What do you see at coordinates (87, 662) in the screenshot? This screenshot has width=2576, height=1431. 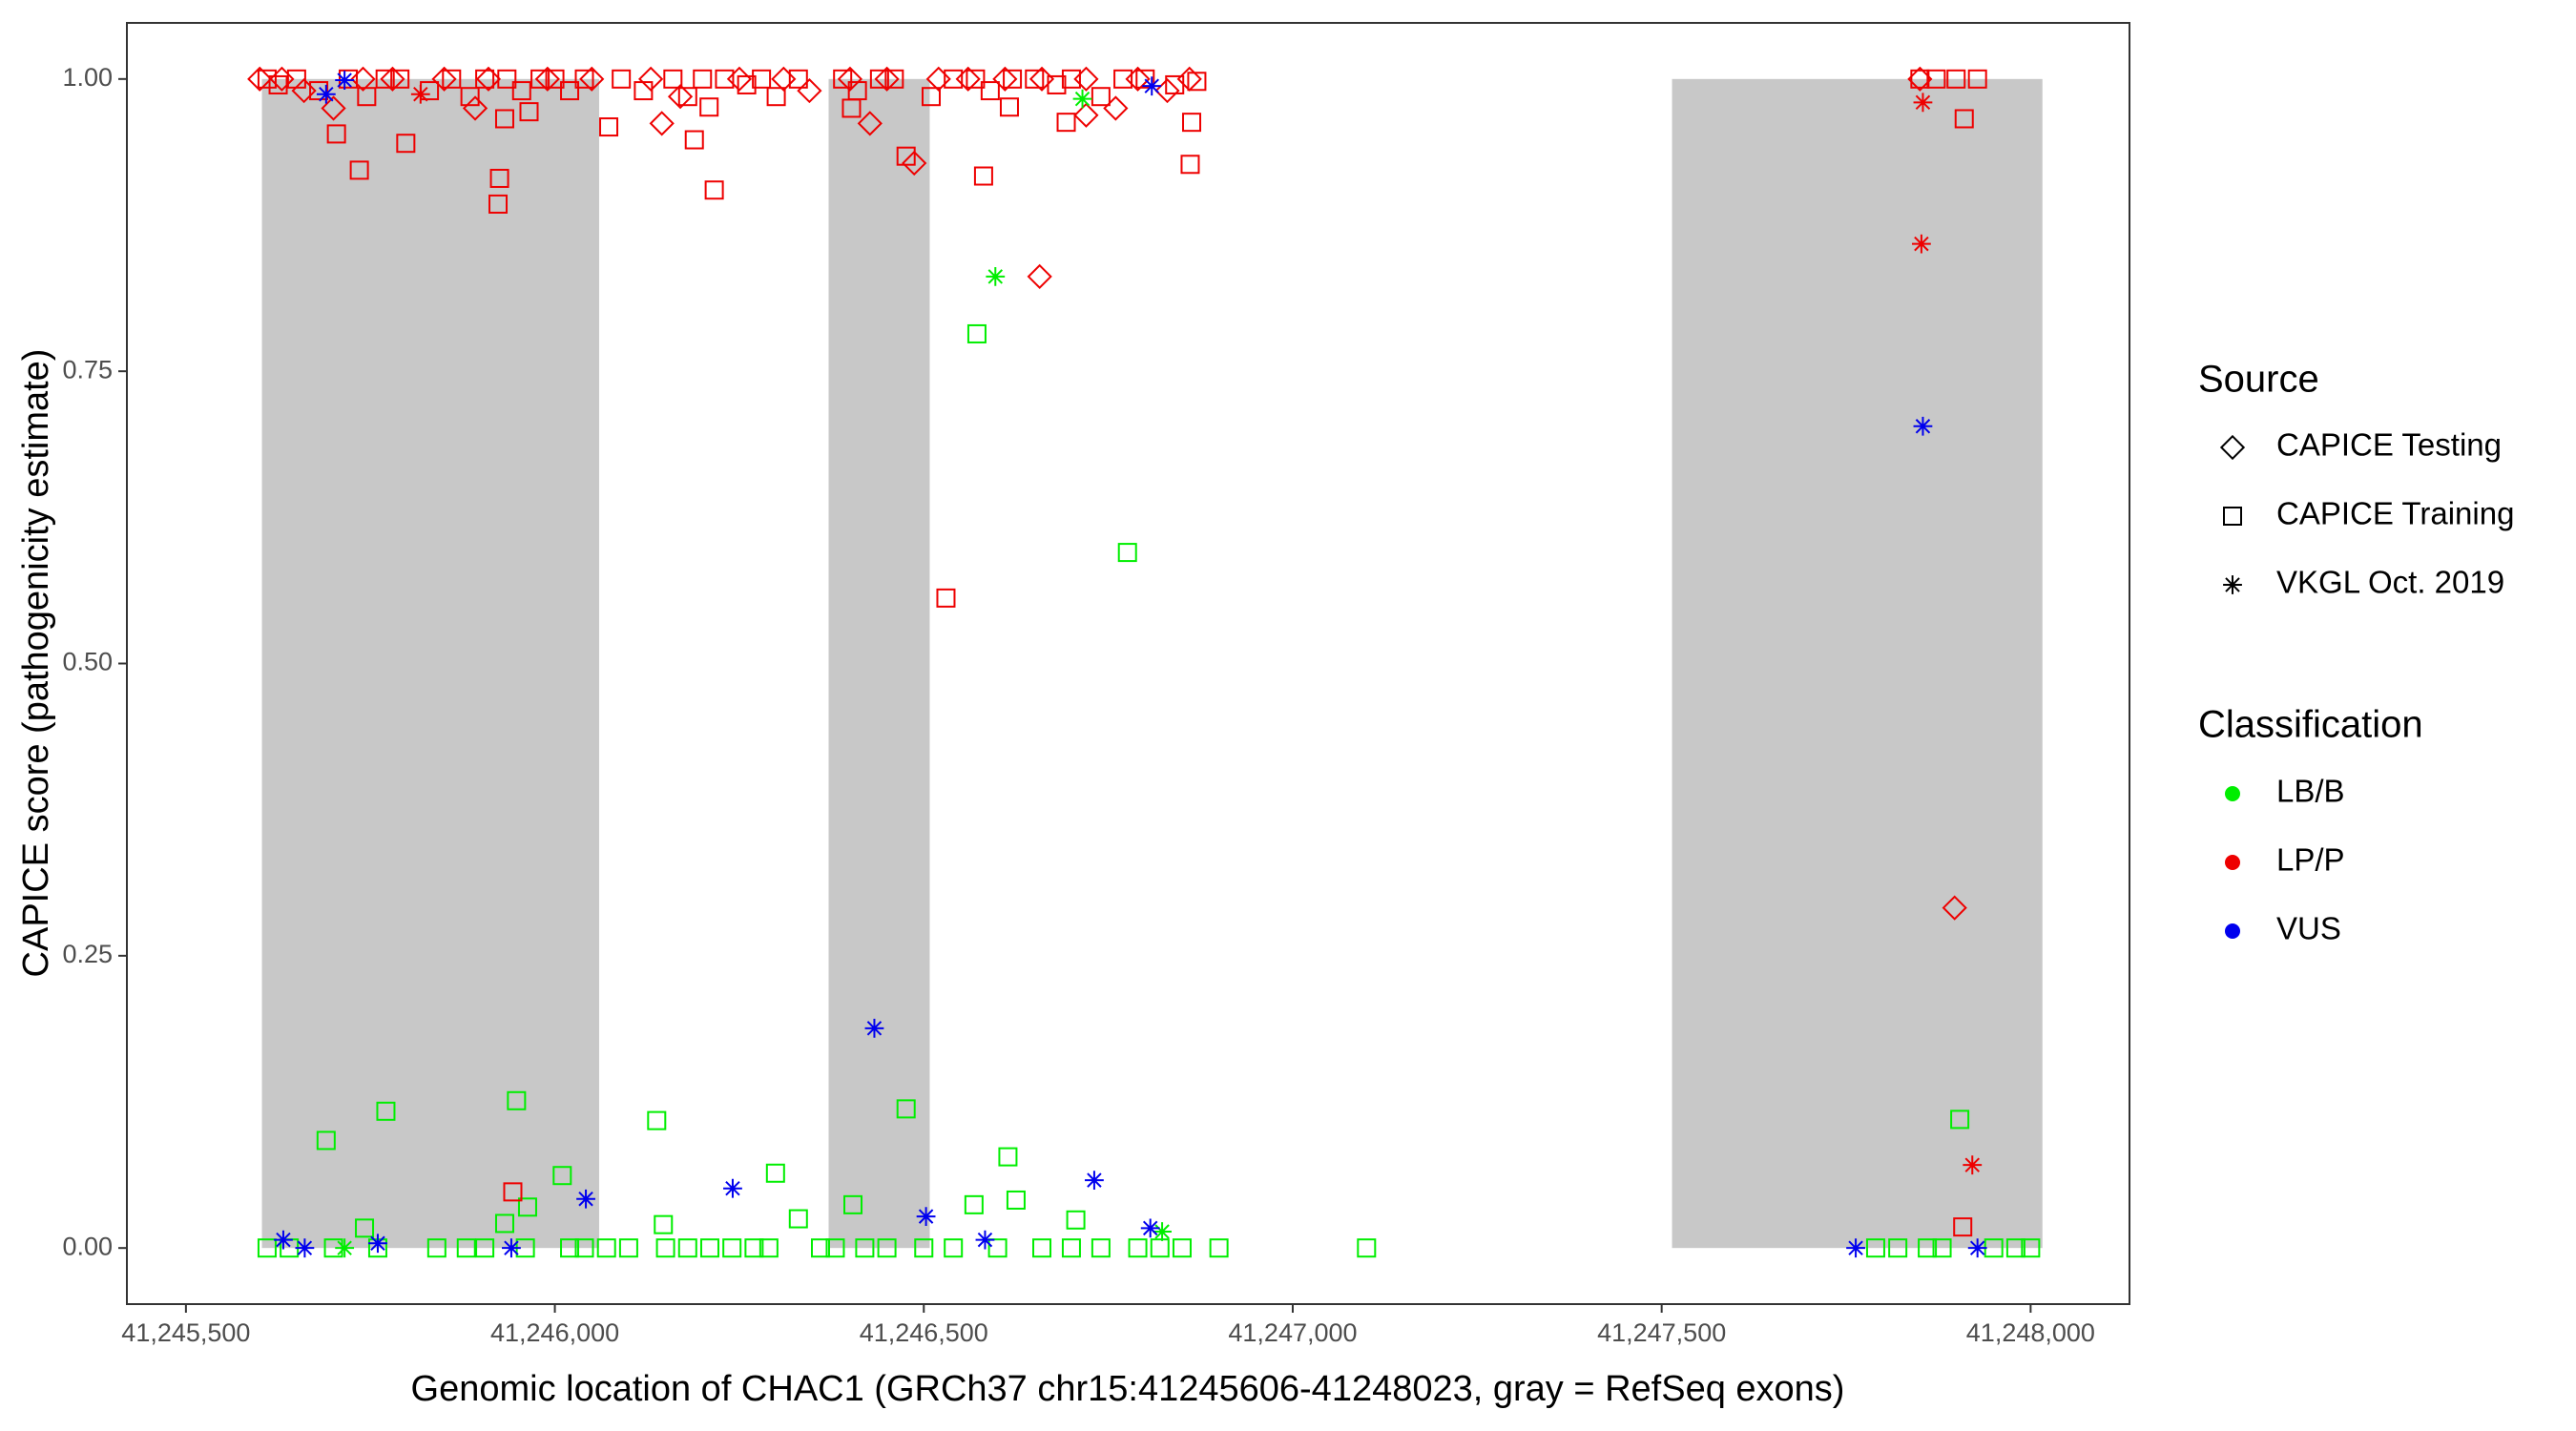 I see `y-tick-label: 0.50` at bounding box center [87, 662].